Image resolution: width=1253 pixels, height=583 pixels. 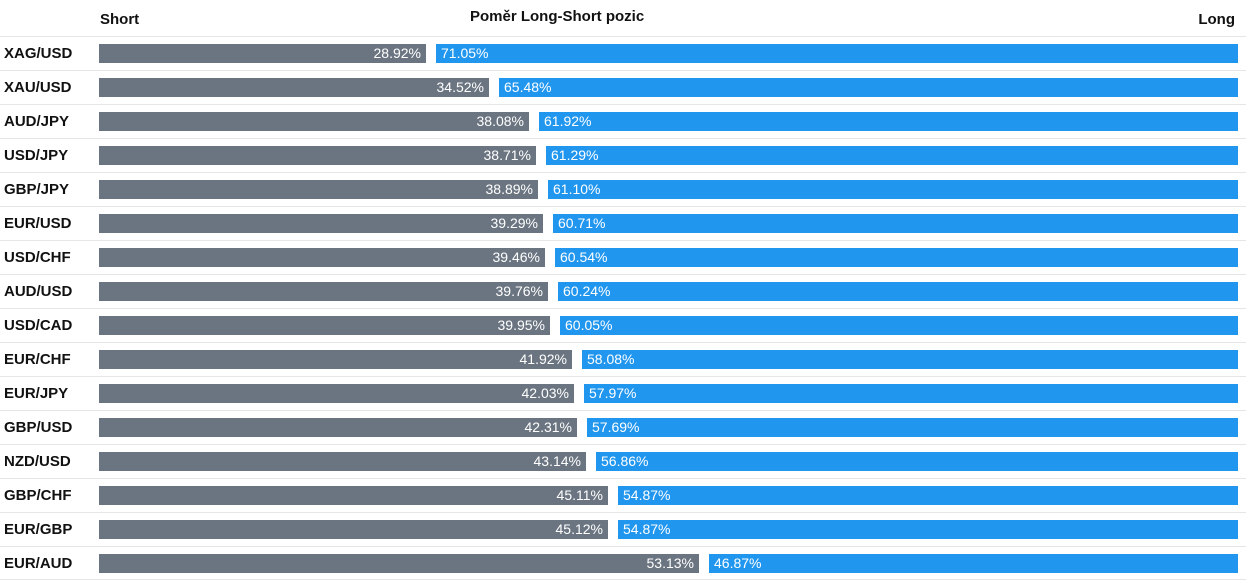 I want to click on pair-label: USD/CAD, so click(x=38, y=325).